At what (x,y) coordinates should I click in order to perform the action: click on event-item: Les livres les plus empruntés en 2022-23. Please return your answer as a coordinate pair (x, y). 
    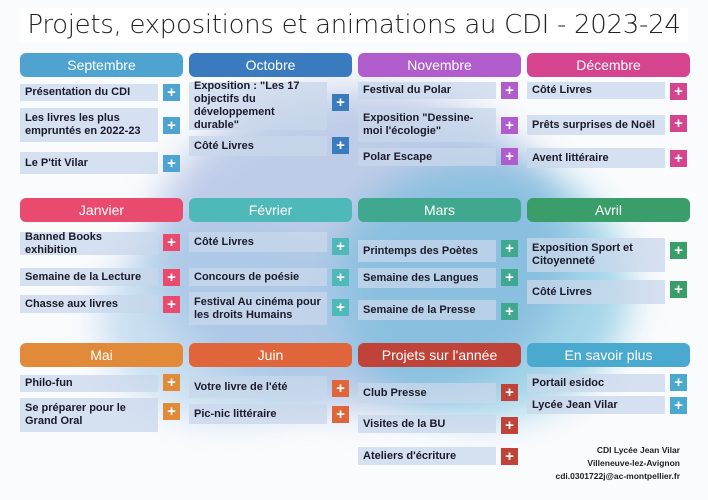
    Looking at the image, I should click on (89, 125).